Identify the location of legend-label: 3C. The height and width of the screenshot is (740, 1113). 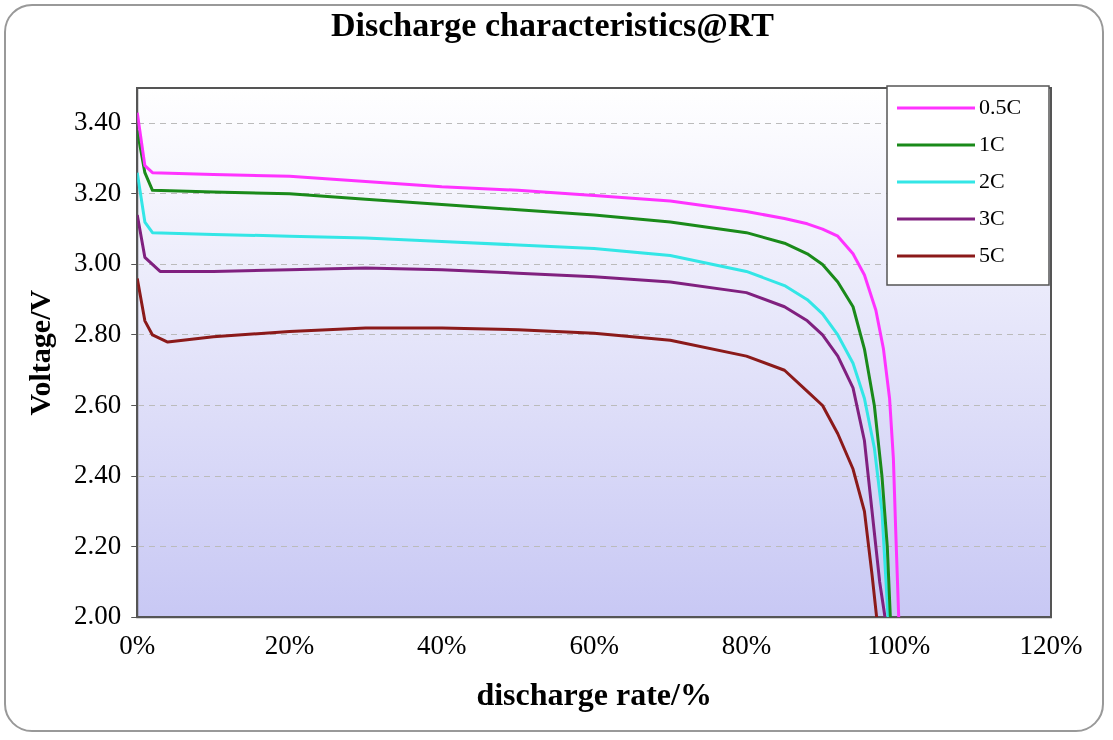
(992, 217).